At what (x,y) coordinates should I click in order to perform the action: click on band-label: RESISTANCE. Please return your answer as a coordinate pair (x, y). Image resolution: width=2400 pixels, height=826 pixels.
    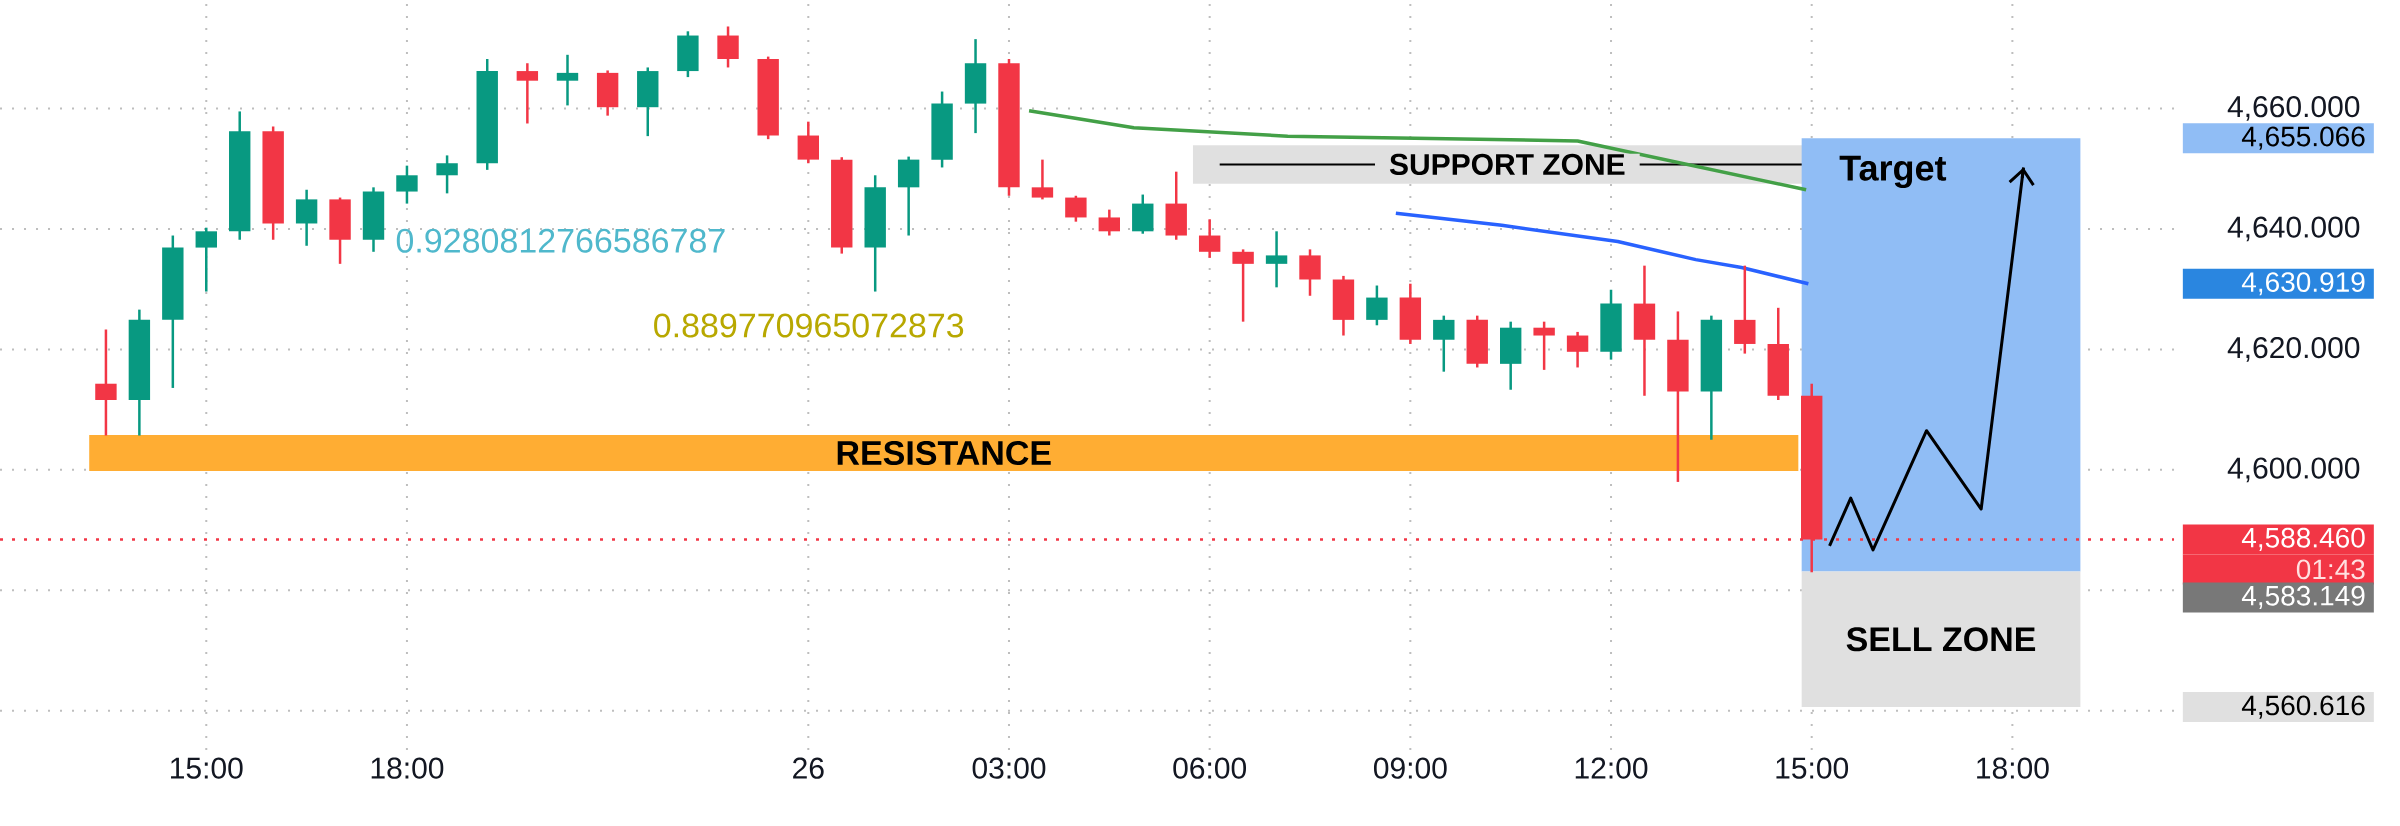
    Looking at the image, I should click on (944, 453).